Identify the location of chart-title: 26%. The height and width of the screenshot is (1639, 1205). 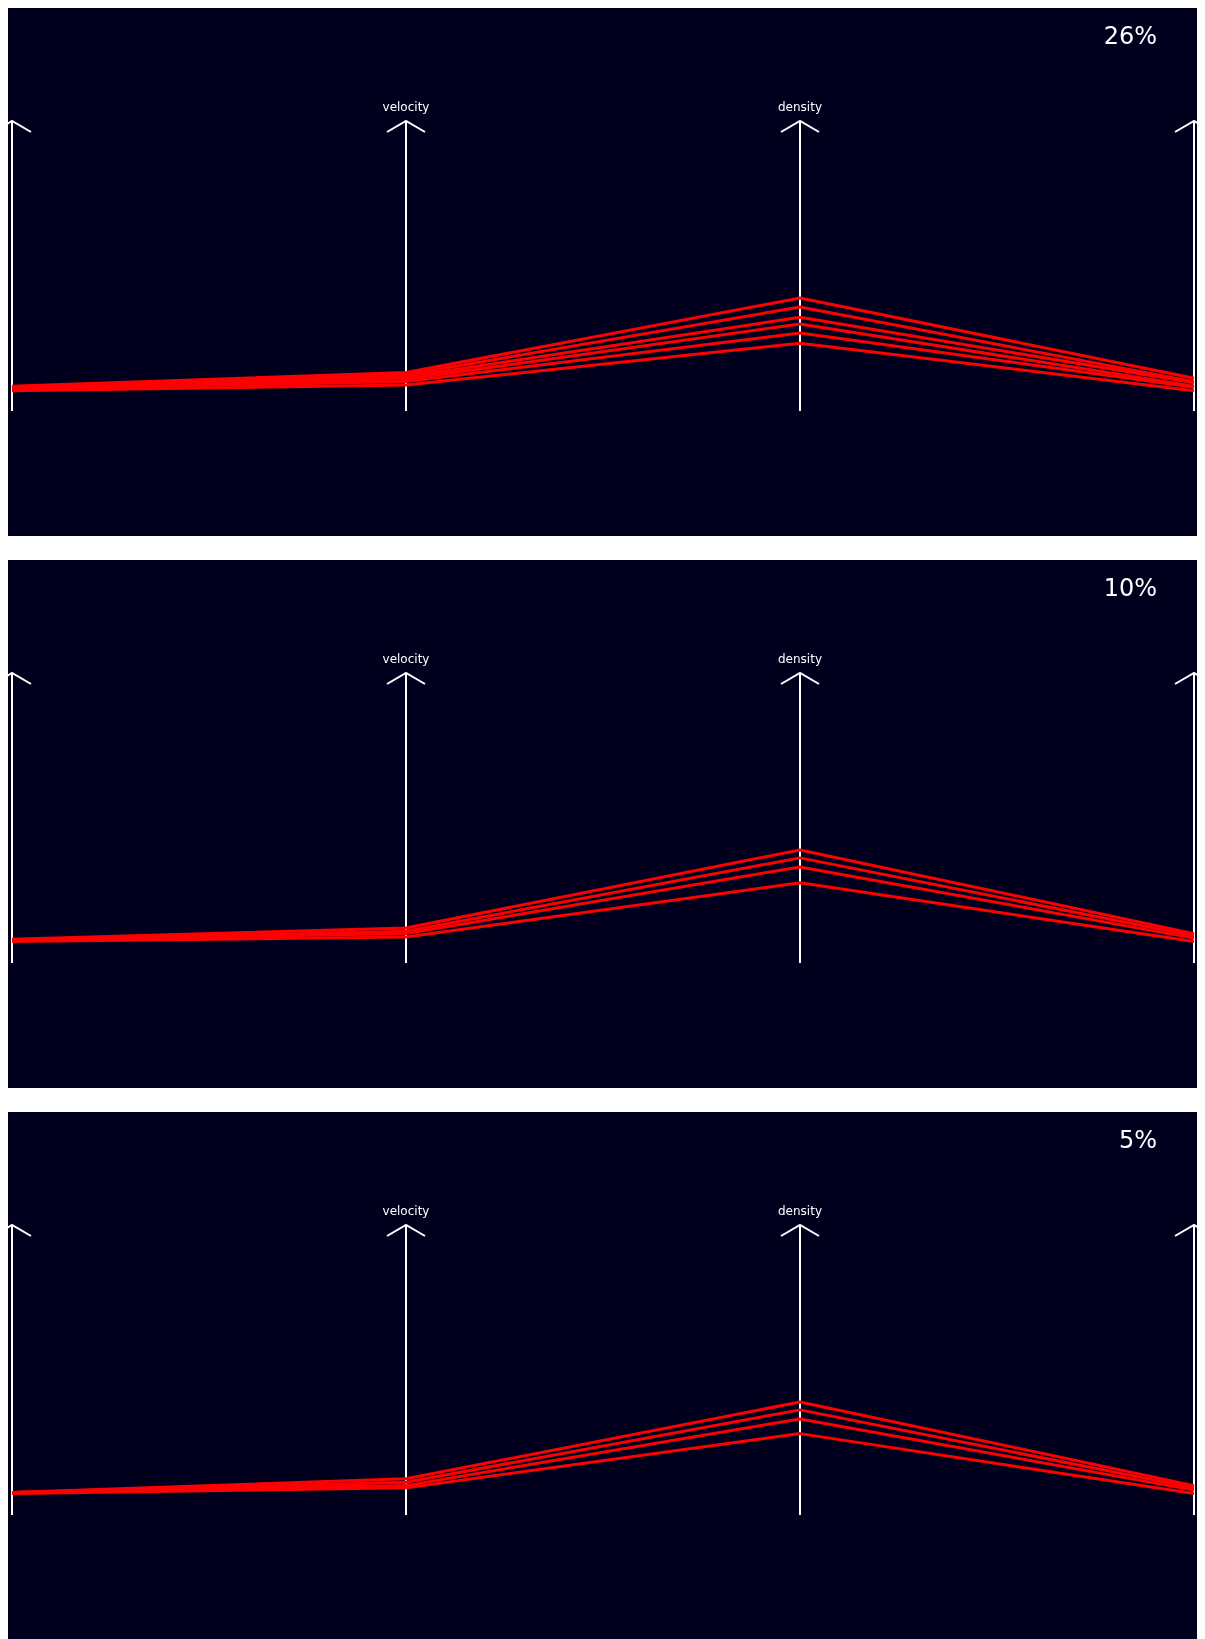
(1130, 36).